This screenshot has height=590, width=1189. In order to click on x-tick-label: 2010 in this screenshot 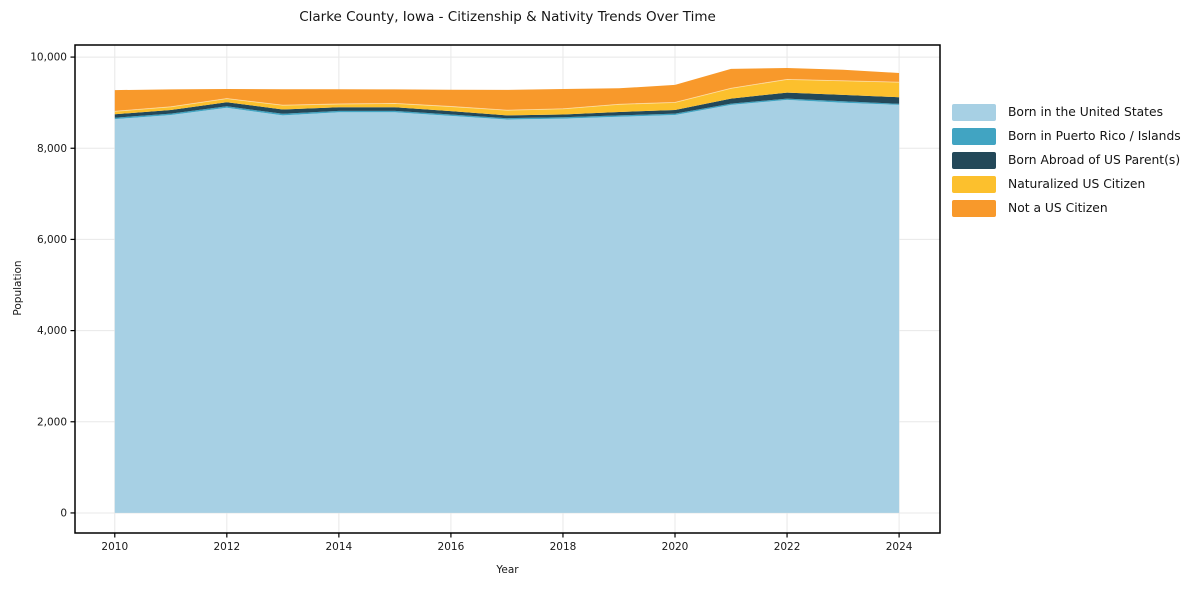, I will do `click(114, 547)`.